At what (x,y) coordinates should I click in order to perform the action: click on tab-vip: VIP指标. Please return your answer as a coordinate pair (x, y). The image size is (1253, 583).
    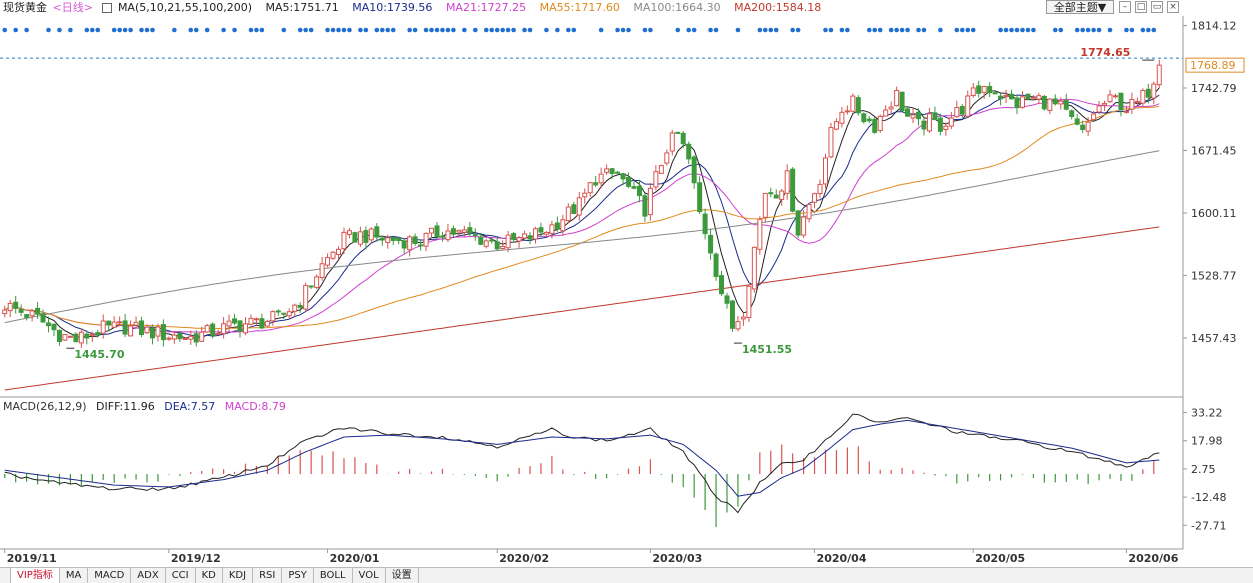
    Looking at the image, I should click on (35, 575).